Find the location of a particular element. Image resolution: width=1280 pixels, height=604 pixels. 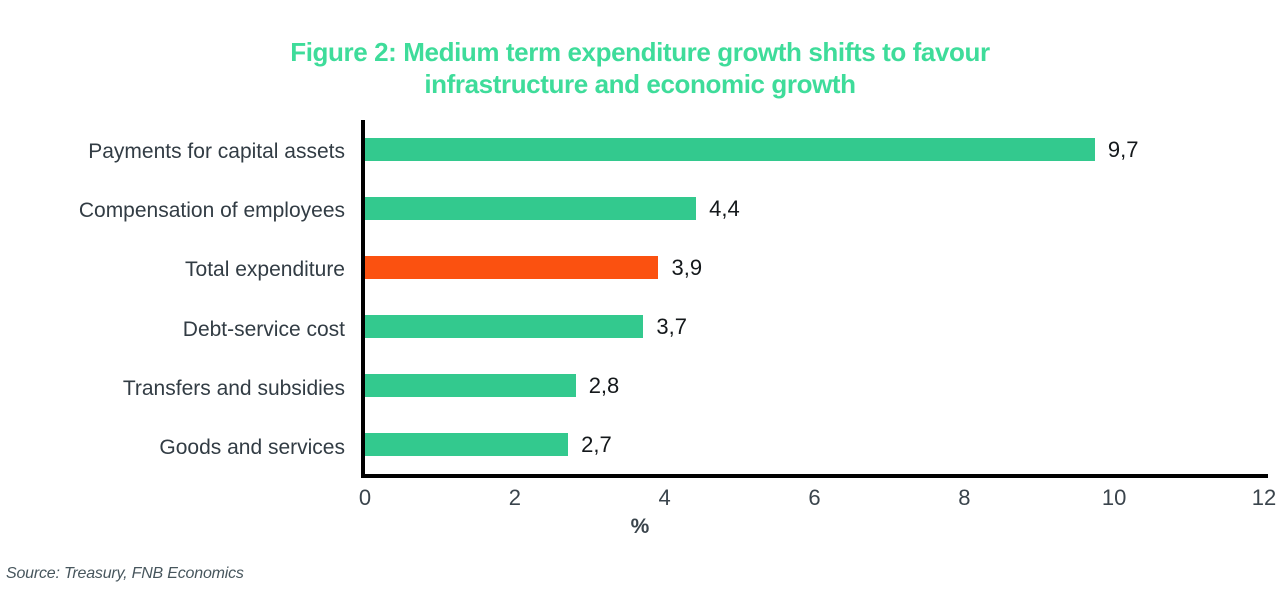

category-label: Total expenditure is located at coordinates (265, 270).